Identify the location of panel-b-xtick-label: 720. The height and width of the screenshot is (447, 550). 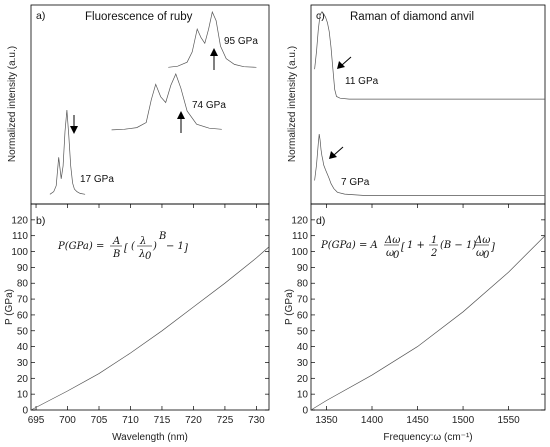
(193, 420).